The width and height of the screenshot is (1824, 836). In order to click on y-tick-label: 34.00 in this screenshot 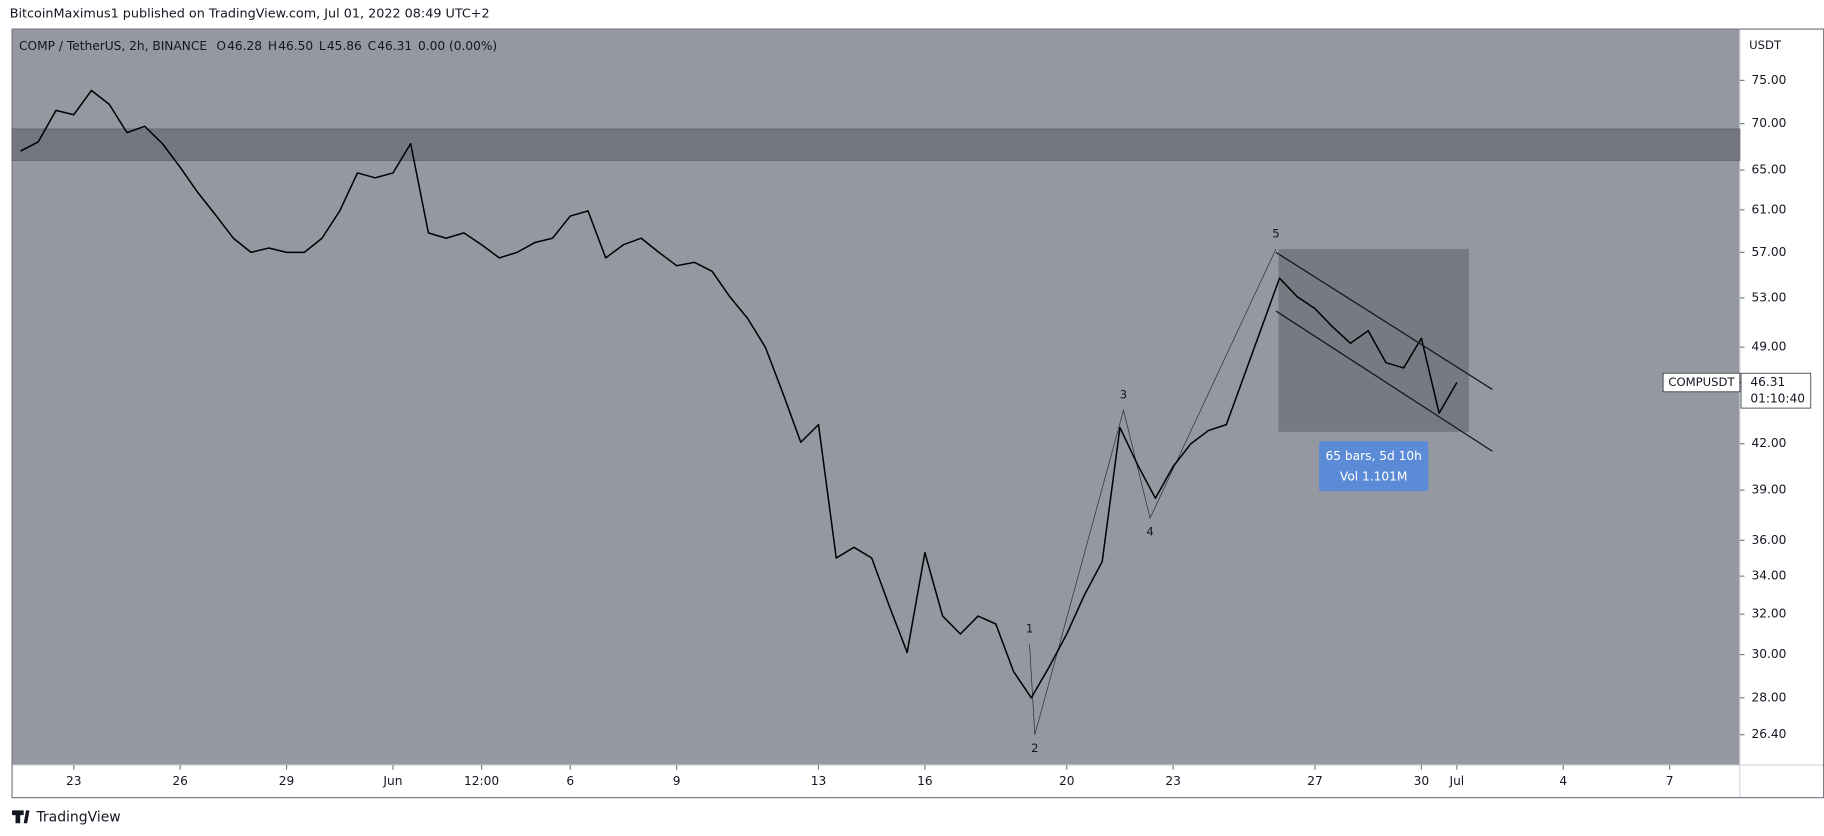, I will do `click(1768, 576)`.